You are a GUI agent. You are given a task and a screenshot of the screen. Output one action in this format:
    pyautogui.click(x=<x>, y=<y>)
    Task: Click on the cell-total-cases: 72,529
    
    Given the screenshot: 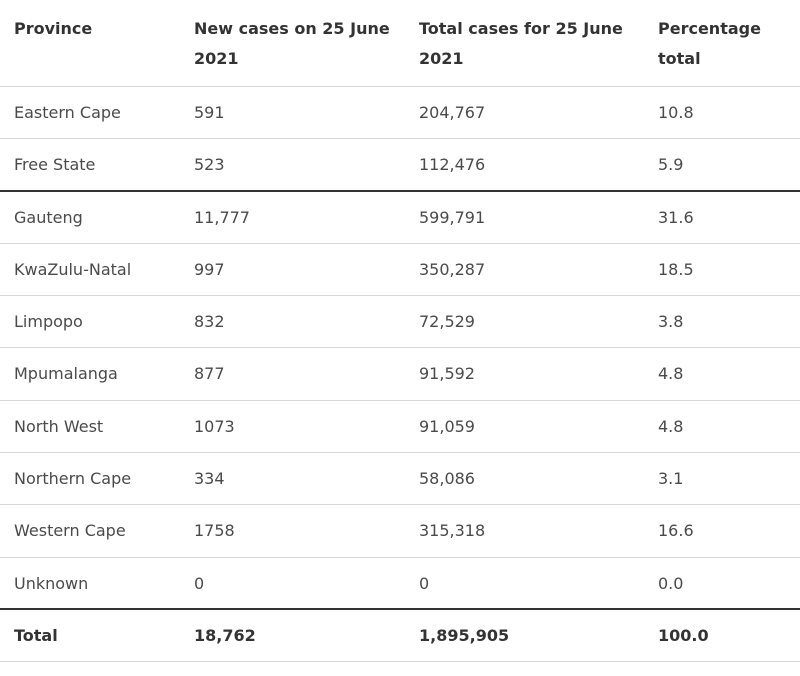 What is the action you would take?
    pyautogui.click(x=447, y=322)
    